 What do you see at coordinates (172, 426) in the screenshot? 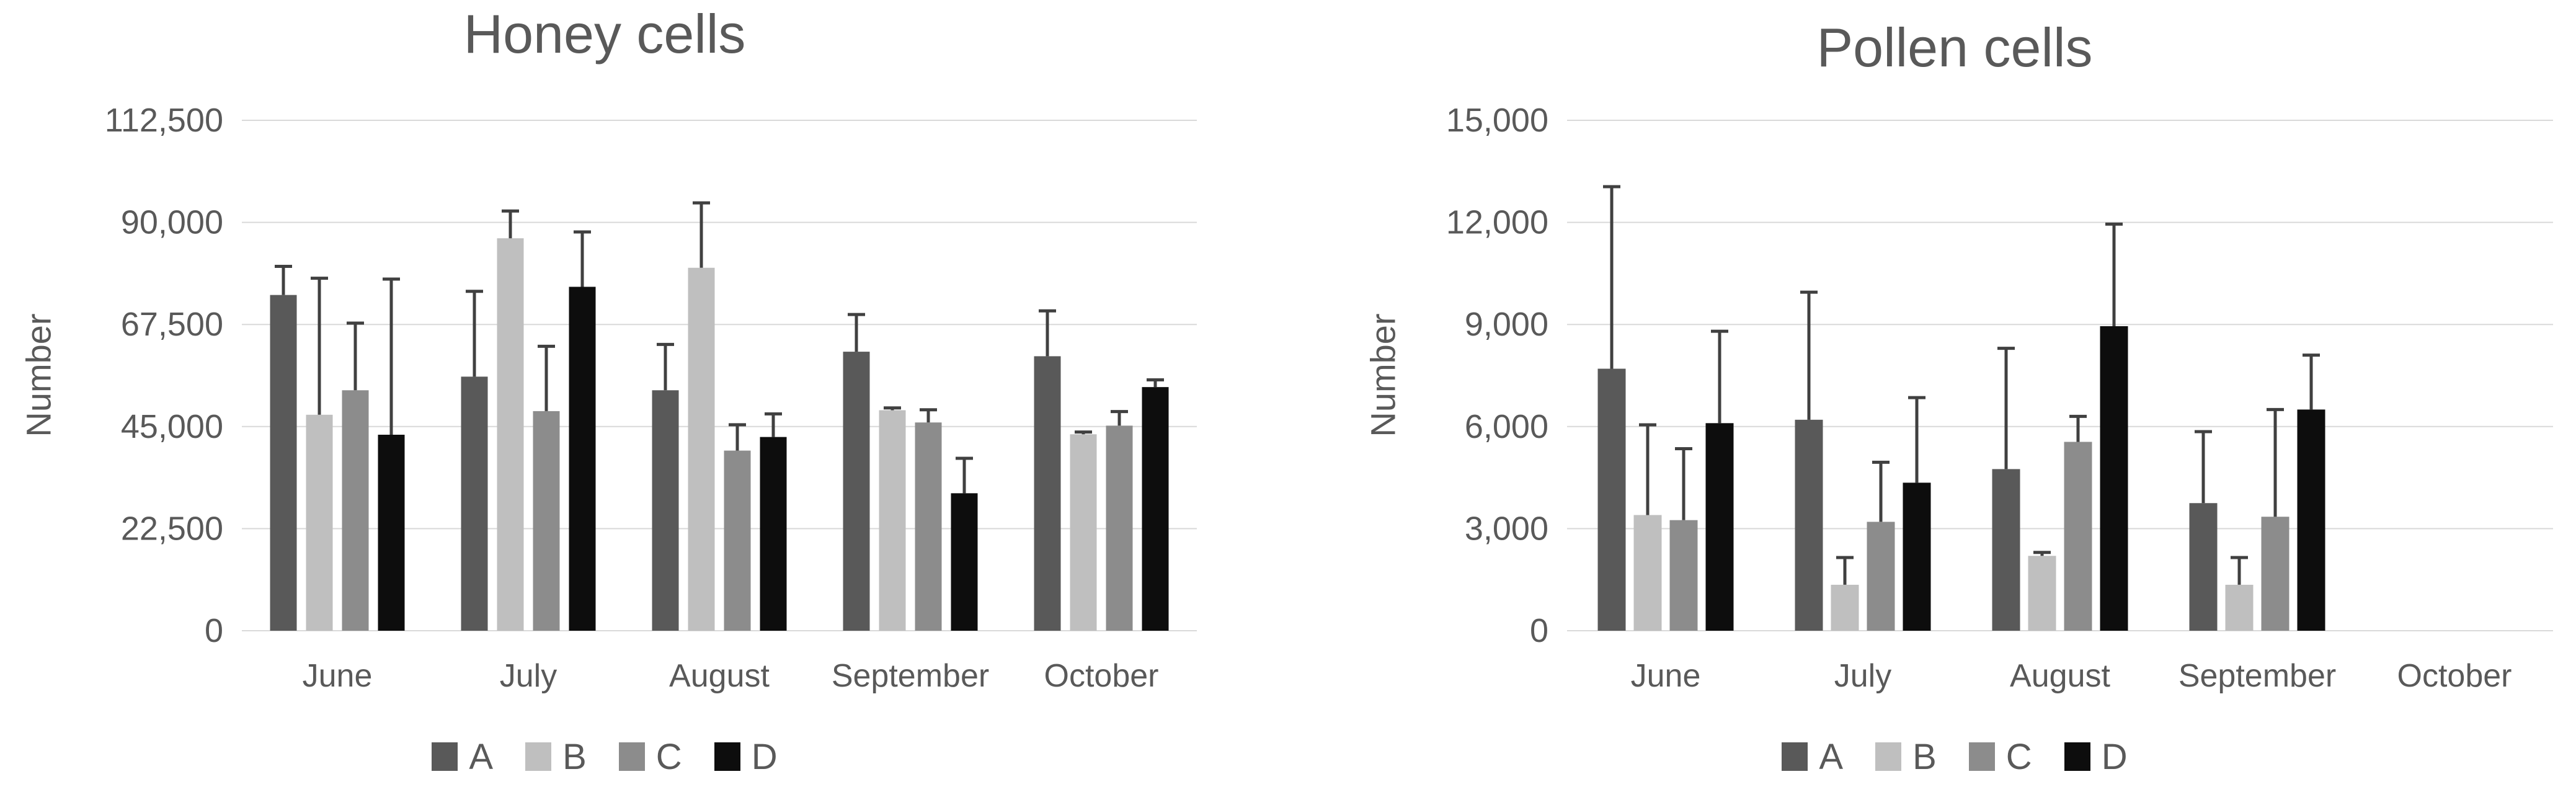
I see `y-tick-label: 45,000` at bounding box center [172, 426].